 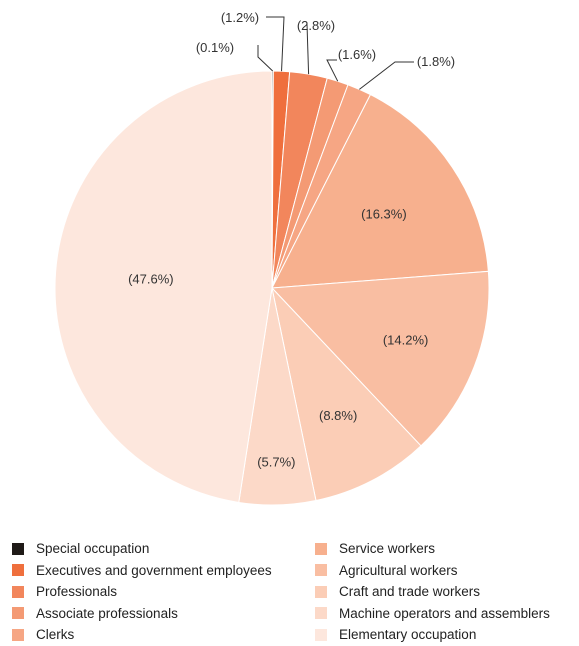 I want to click on legend-item: Elementary occupation, so click(x=432, y=635).